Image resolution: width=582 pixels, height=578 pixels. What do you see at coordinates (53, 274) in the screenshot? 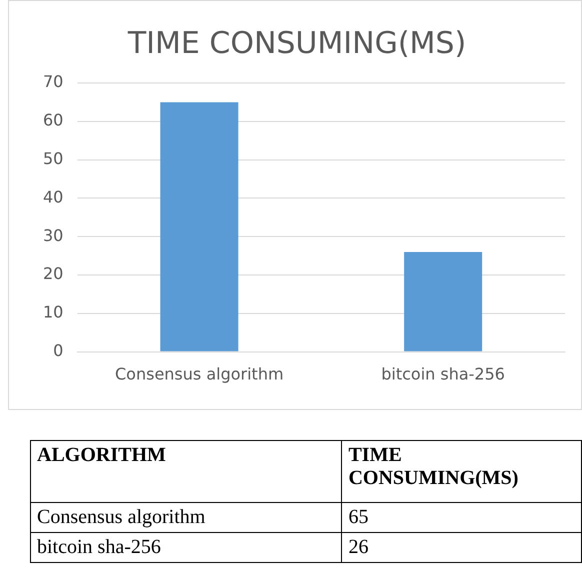
I see `y-tick-label: 20` at bounding box center [53, 274].